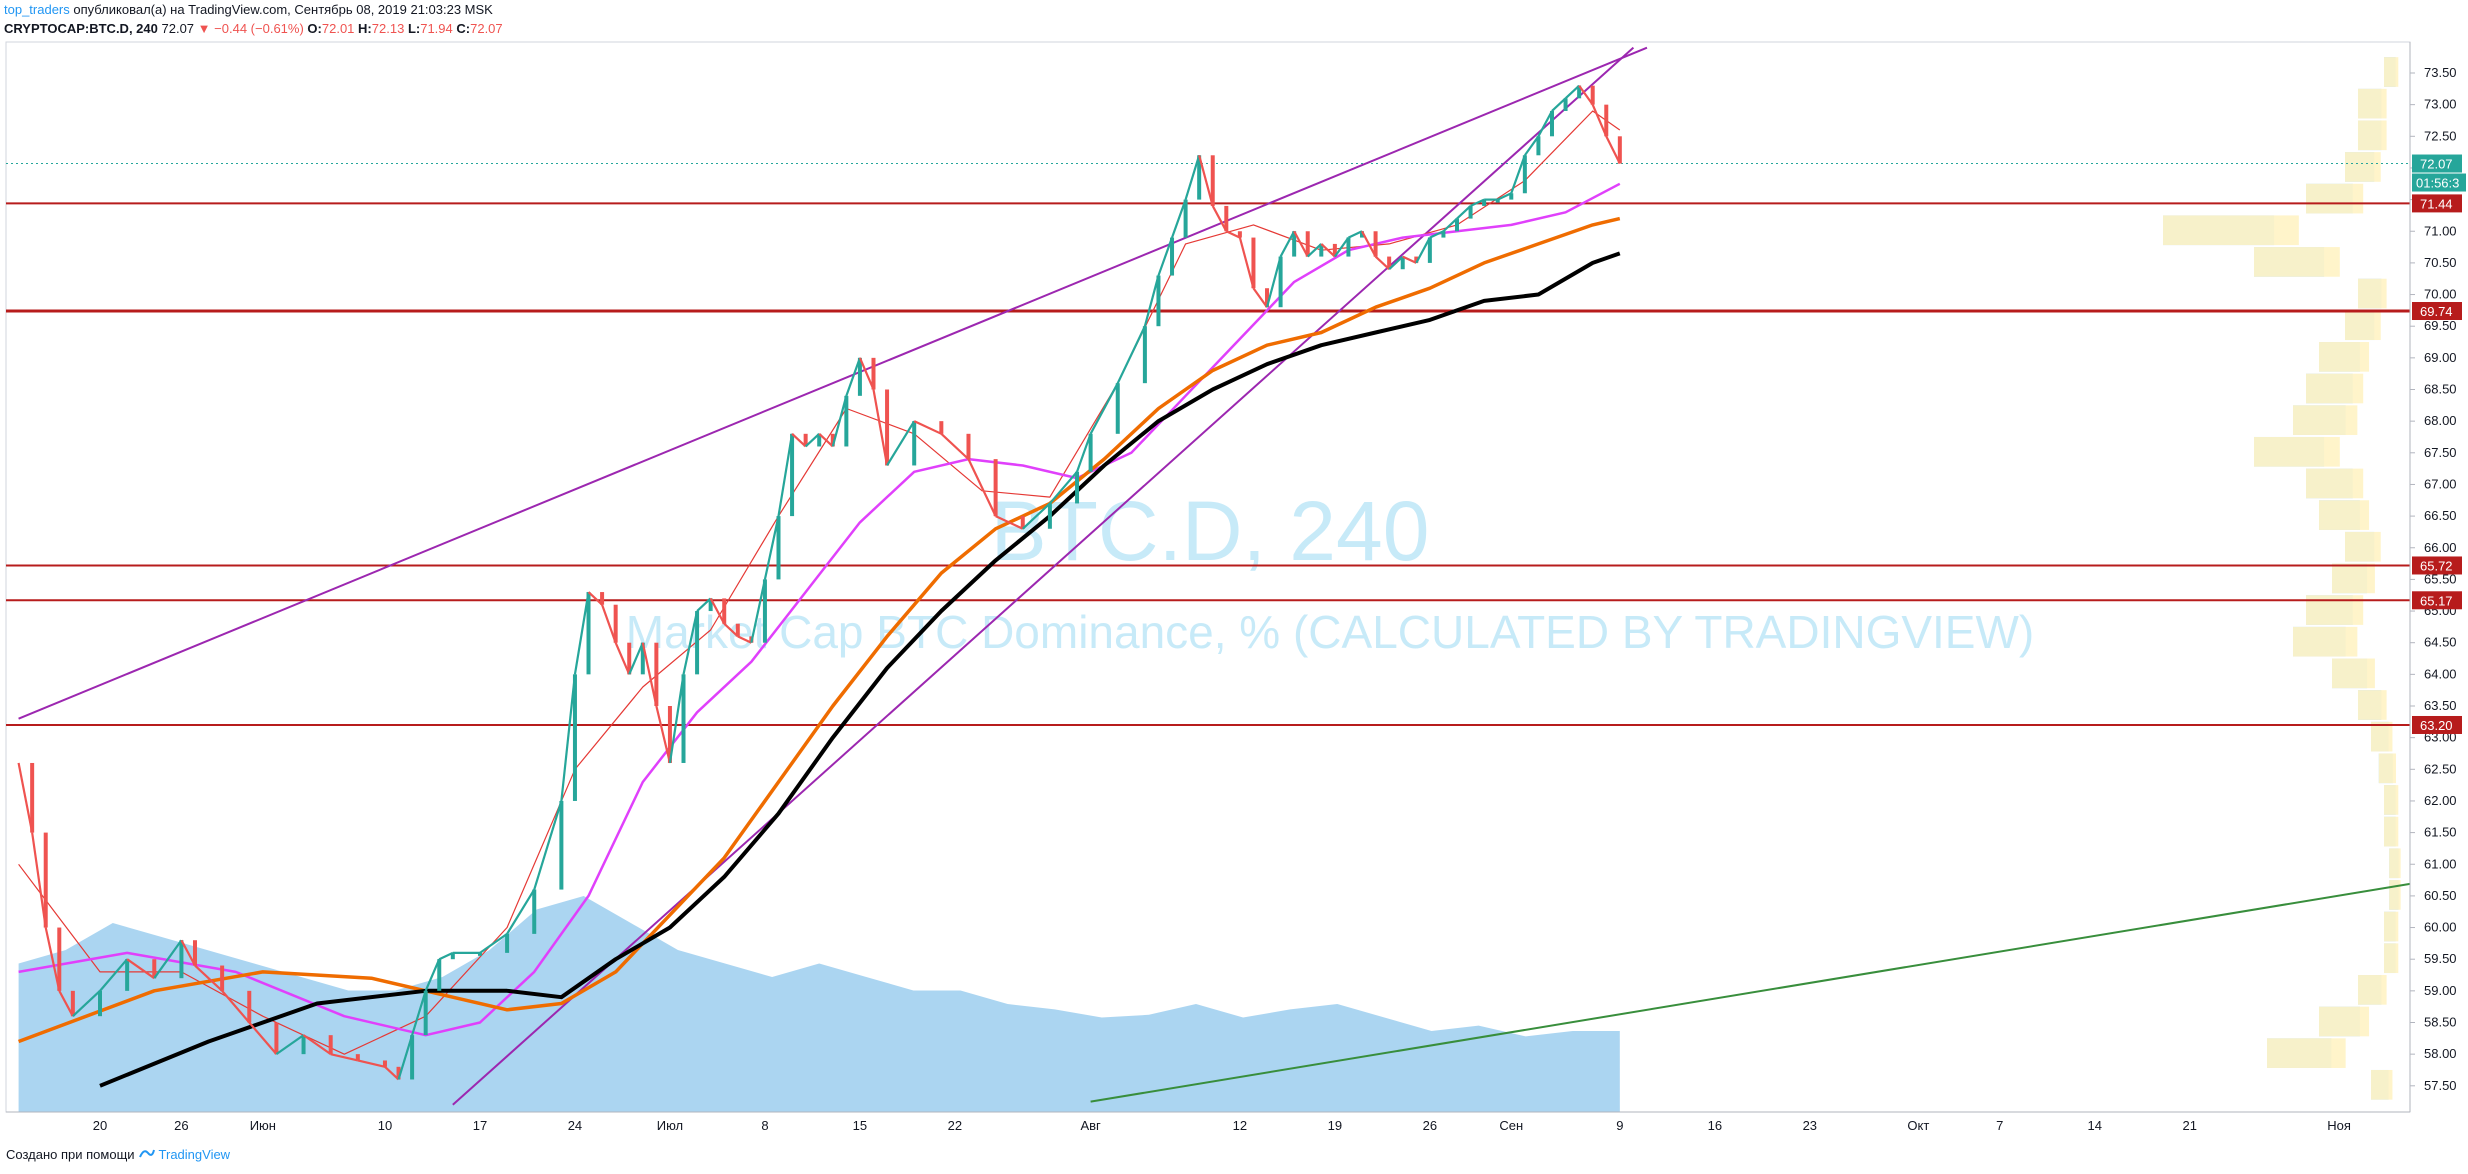  I want to click on y-tick-label: 72.50, so click(2440, 135).